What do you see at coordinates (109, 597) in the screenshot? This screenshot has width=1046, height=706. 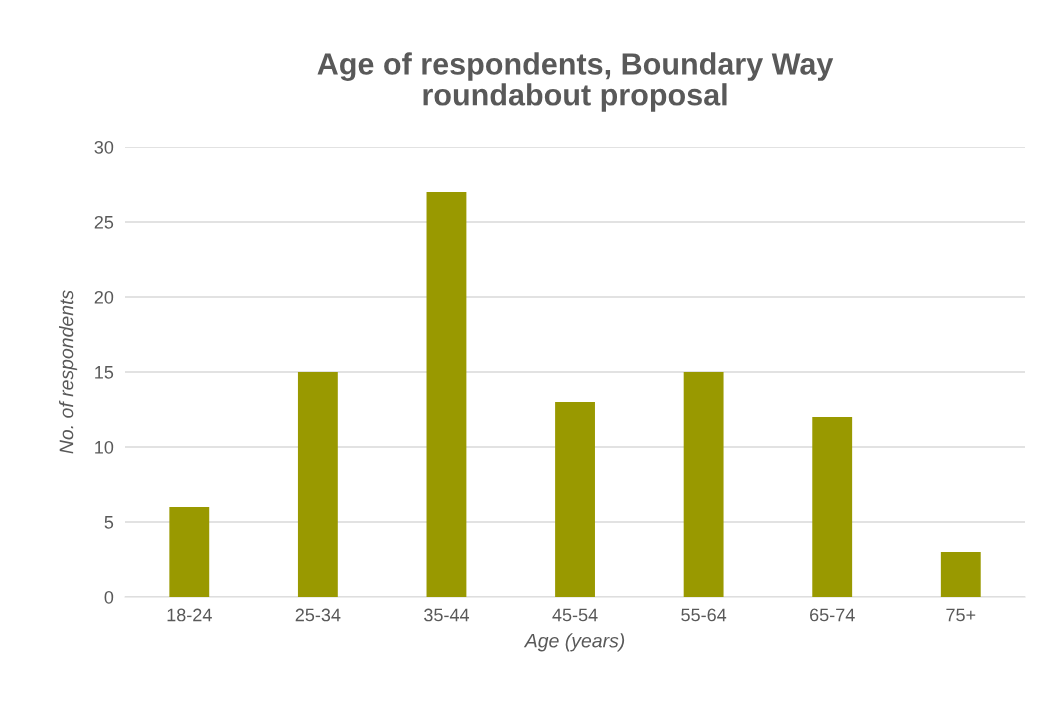 I see `y-tick-label: 0` at bounding box center [109, 597].